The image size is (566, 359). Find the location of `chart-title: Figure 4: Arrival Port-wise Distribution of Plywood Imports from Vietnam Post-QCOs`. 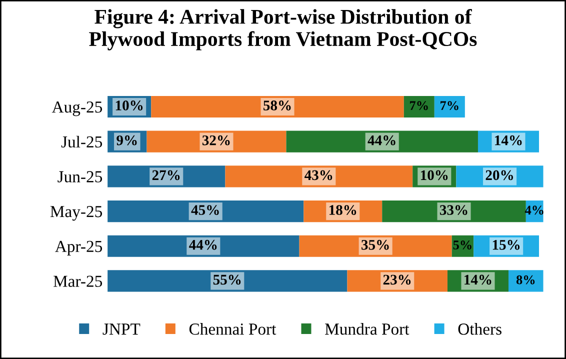

chart-title: Figure 4: Arrival Port-wise Distribution of Plywood Imports from Vietnam Post-QCOs is located at coordinates (283, 29).